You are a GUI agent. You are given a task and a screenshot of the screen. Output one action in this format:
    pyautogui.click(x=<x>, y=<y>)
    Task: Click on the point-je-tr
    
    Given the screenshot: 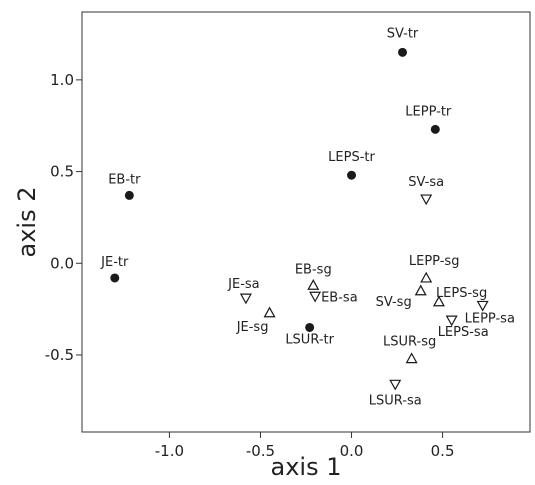 What is the action you would take?
    pyautogui.click(x=115, y=278)
    